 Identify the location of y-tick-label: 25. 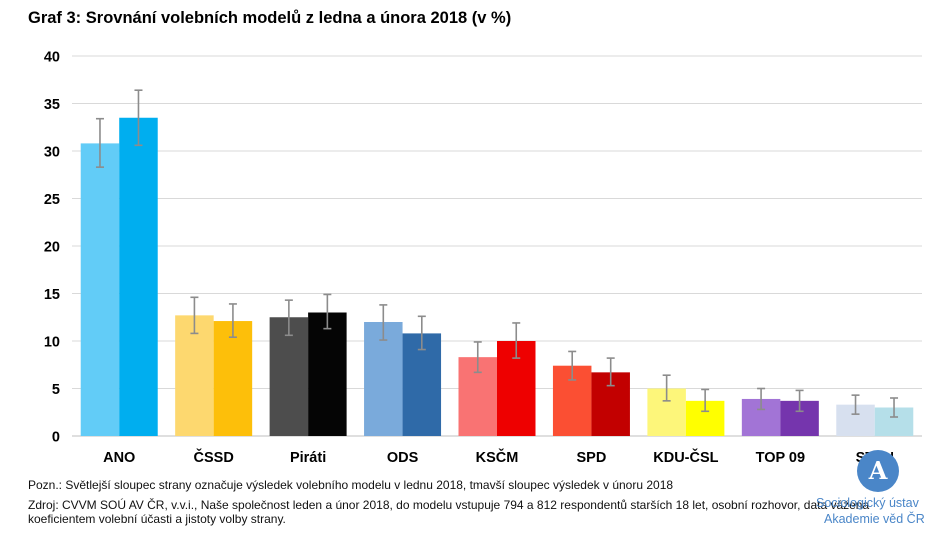
(52, 200).